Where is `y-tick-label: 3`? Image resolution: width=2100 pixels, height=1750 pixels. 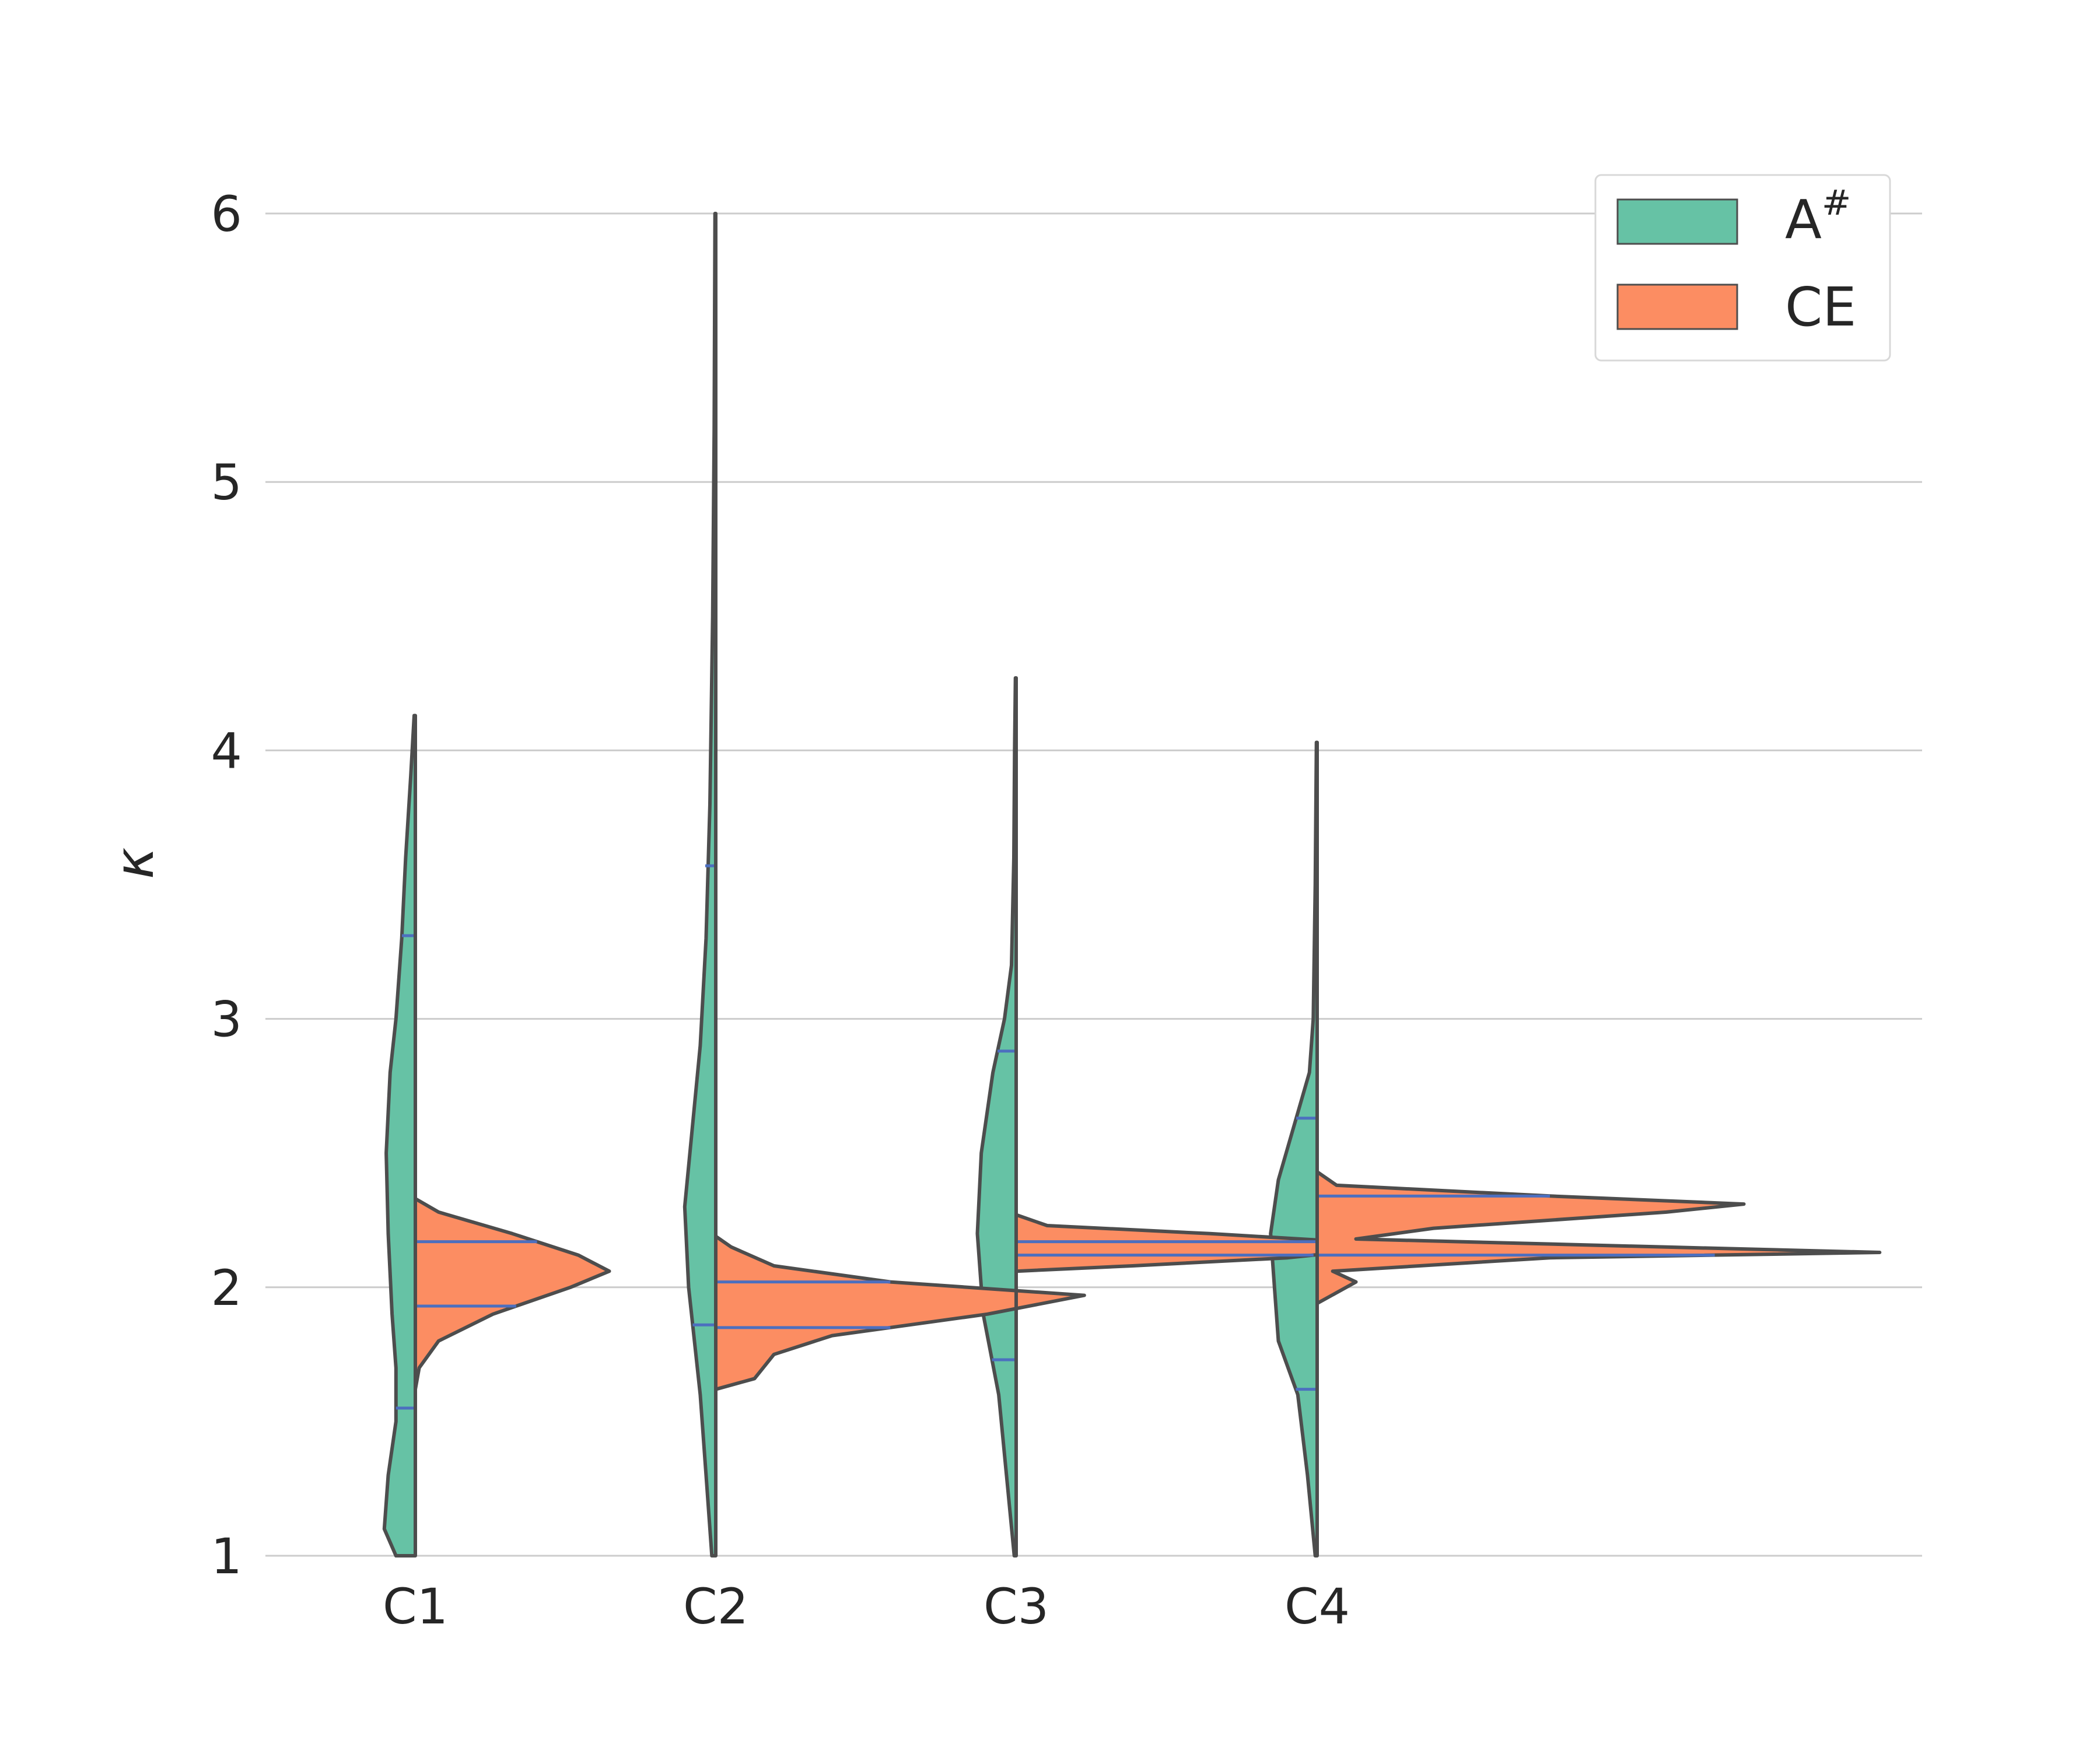 y-tick-label: 3 is located at coordinates (226, 1019).